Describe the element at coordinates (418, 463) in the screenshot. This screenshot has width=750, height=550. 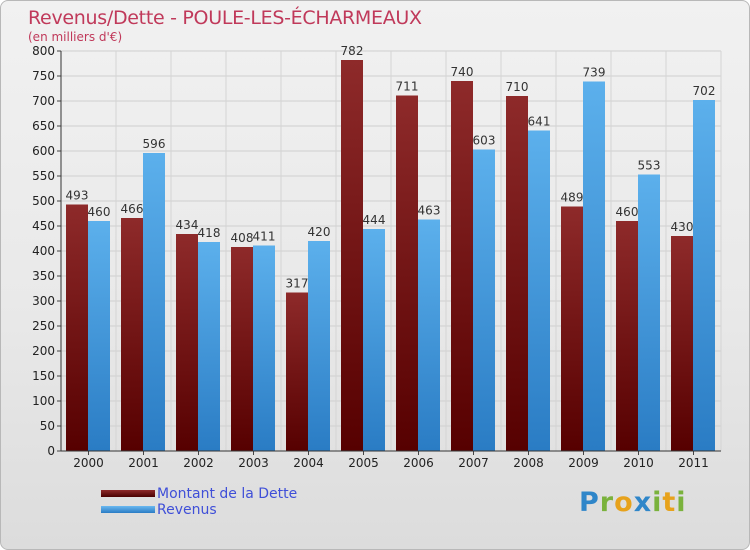
I see `x-tick-label: 2006` at that location.